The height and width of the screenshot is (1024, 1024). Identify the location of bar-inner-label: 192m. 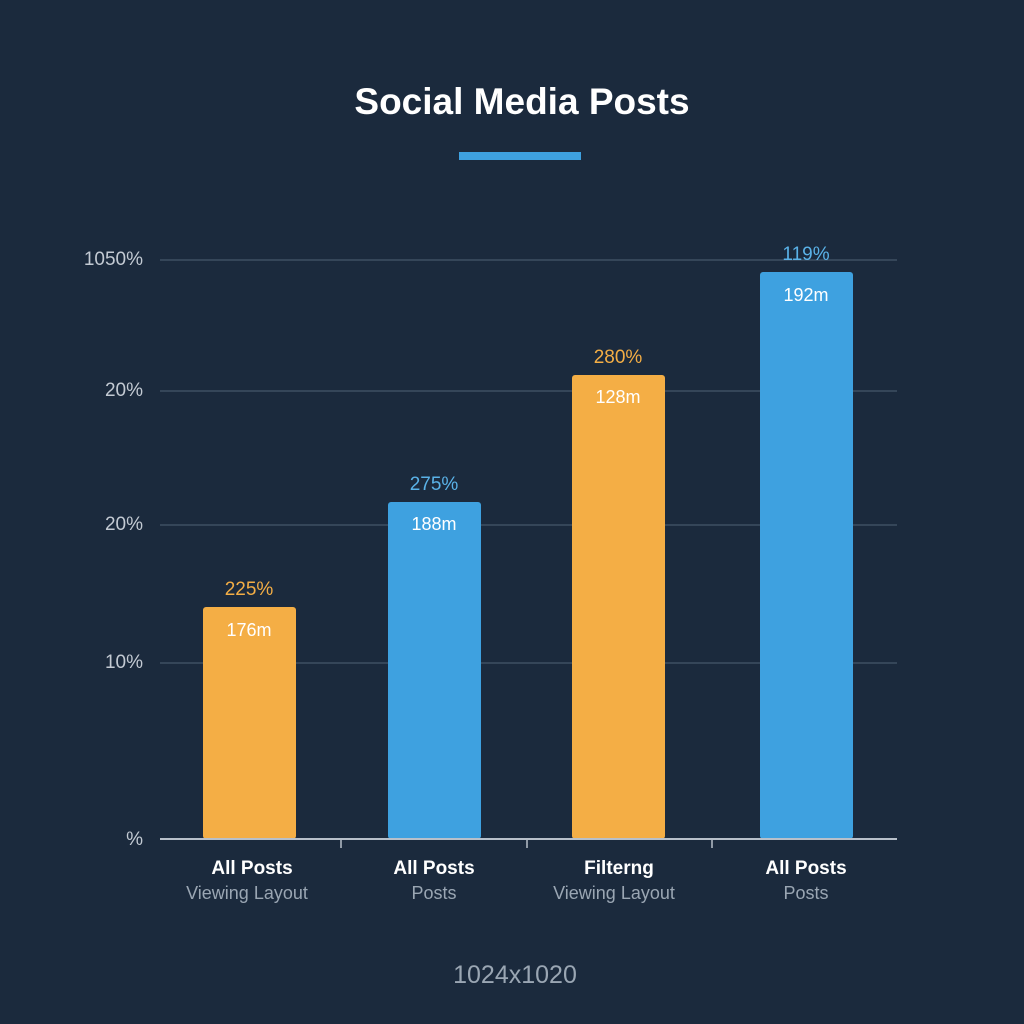
(805, 295).